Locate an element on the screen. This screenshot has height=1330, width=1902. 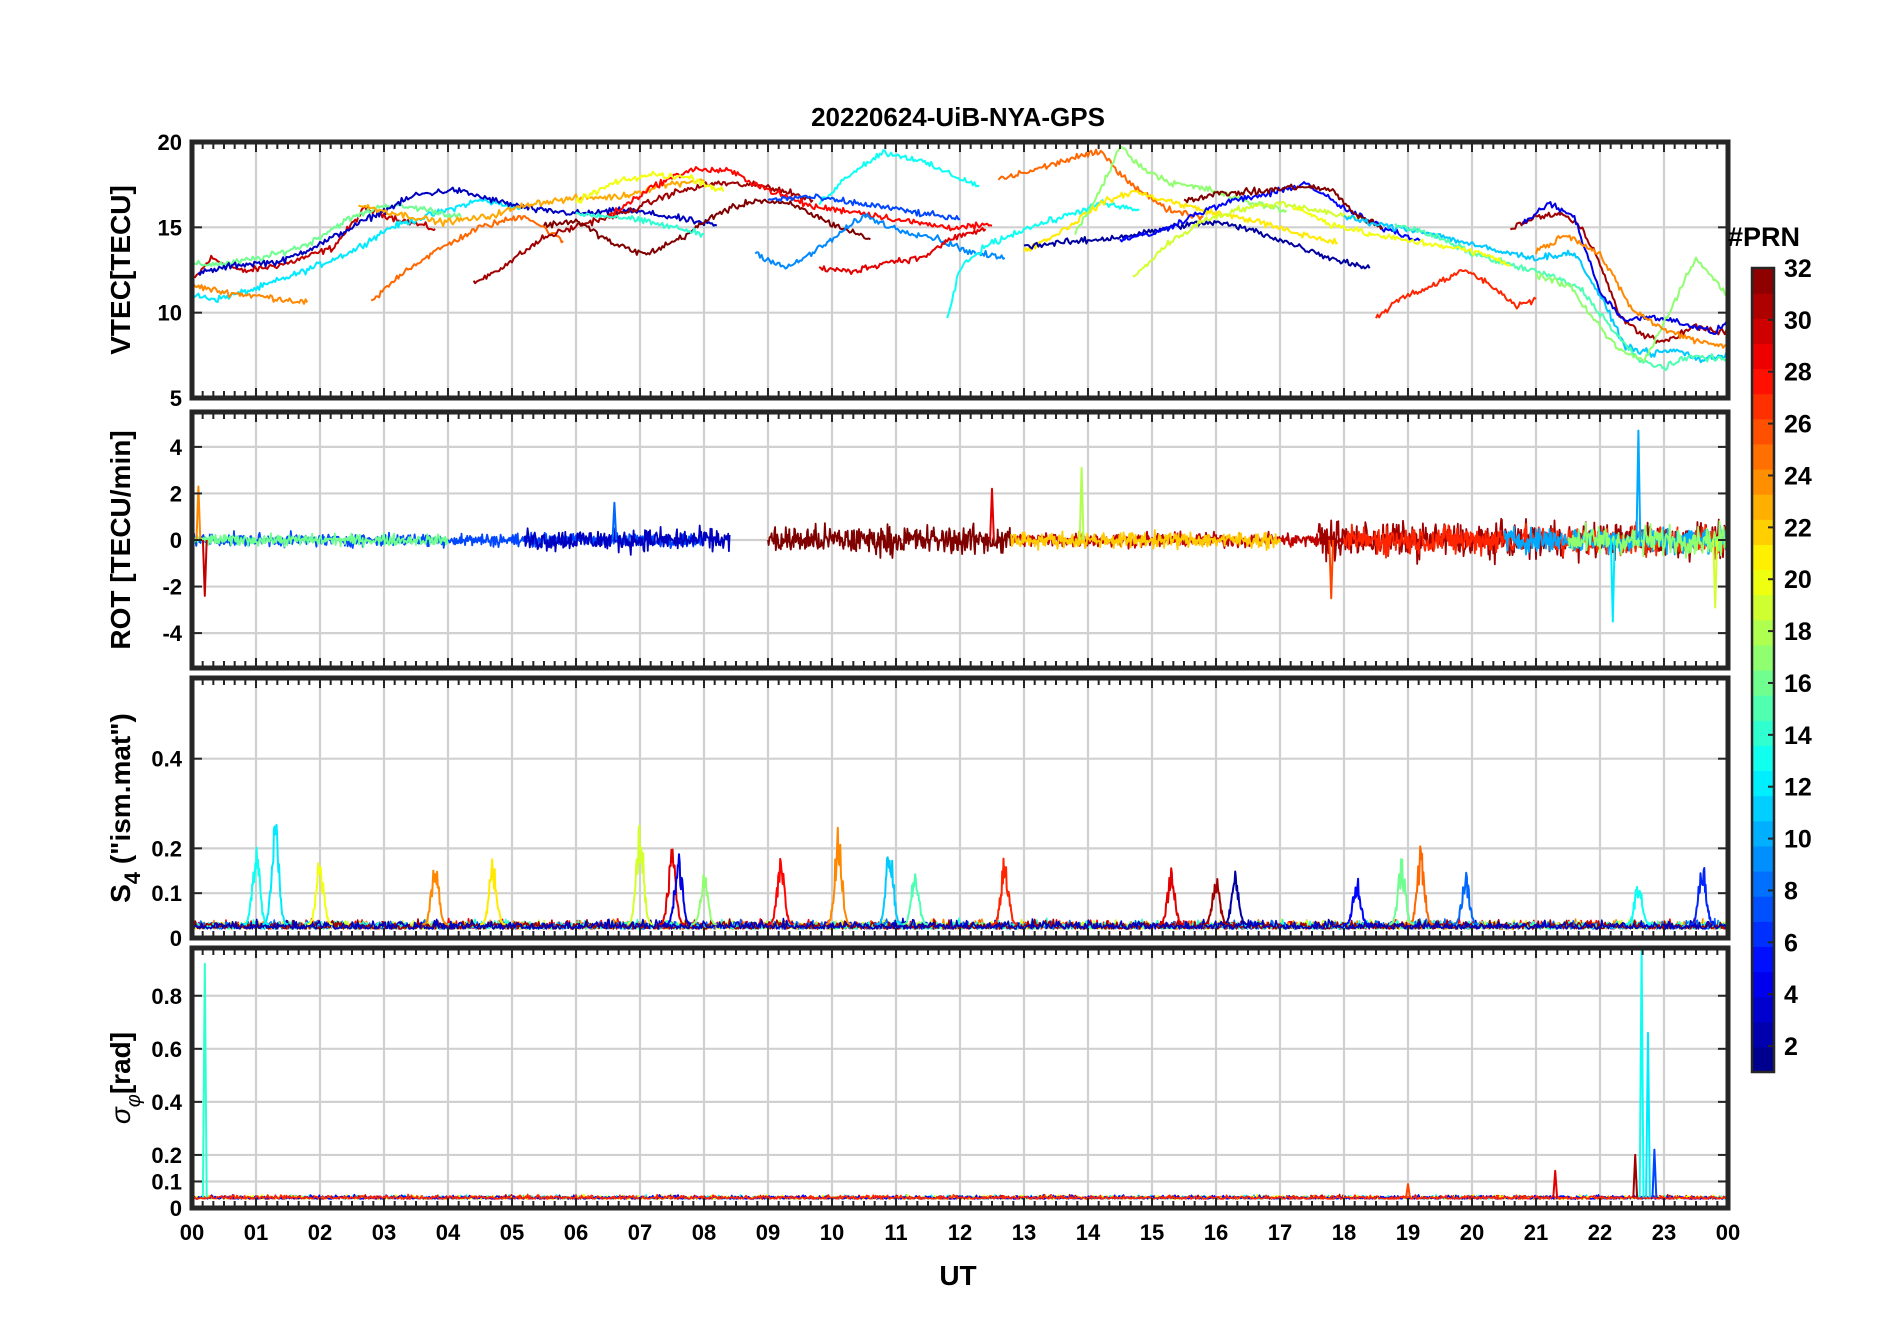
s4-burst-prn2 is located at coordinates (1235, 898).